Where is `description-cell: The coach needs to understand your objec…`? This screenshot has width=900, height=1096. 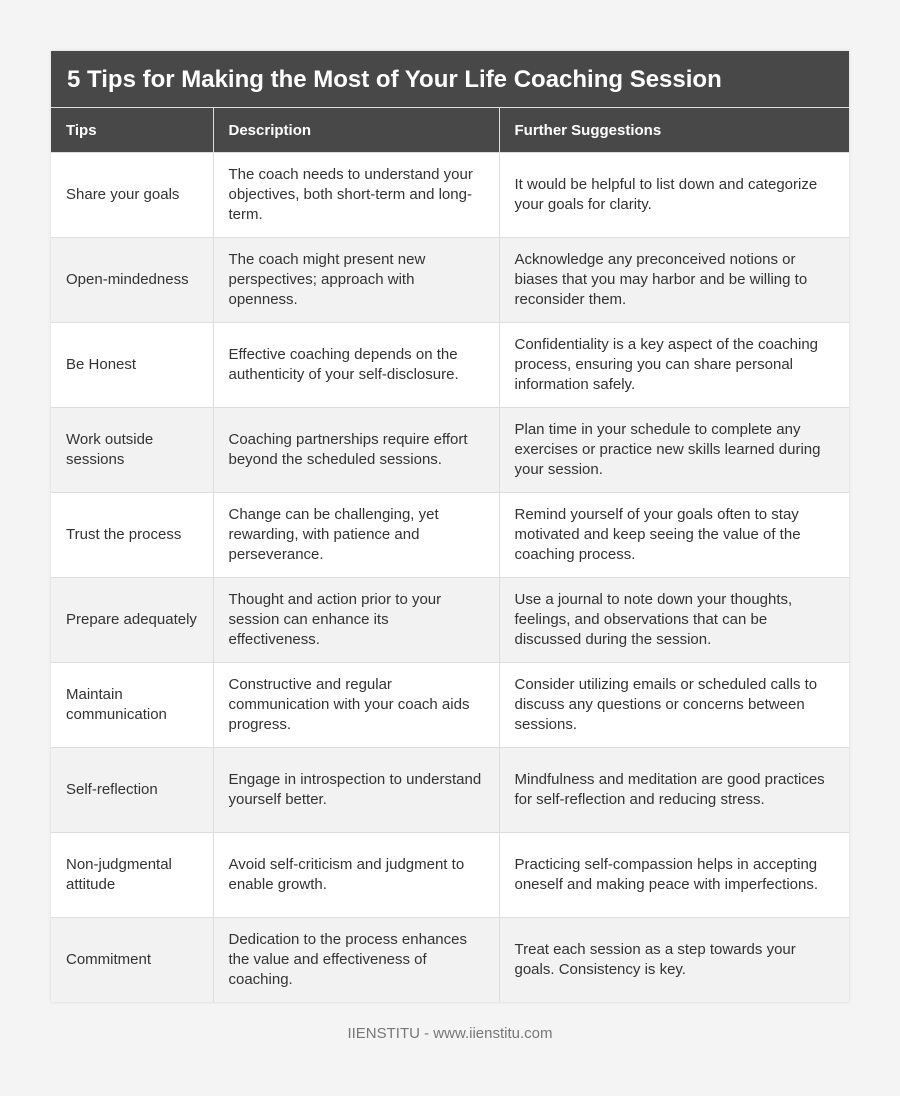 description-cell: The coach needs to understand your objec… is located at coordinates (355, 195).